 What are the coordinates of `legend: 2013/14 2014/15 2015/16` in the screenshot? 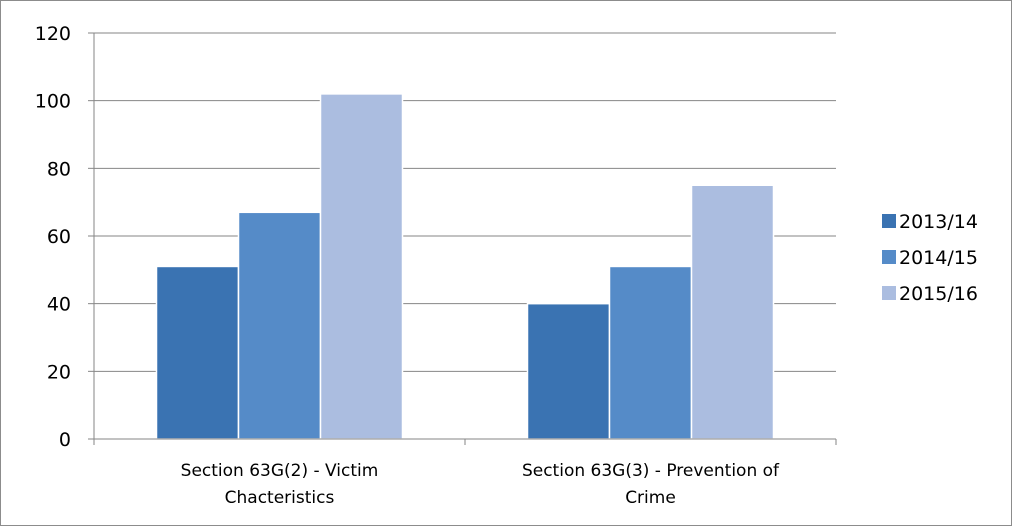 It's located at (930, 258).